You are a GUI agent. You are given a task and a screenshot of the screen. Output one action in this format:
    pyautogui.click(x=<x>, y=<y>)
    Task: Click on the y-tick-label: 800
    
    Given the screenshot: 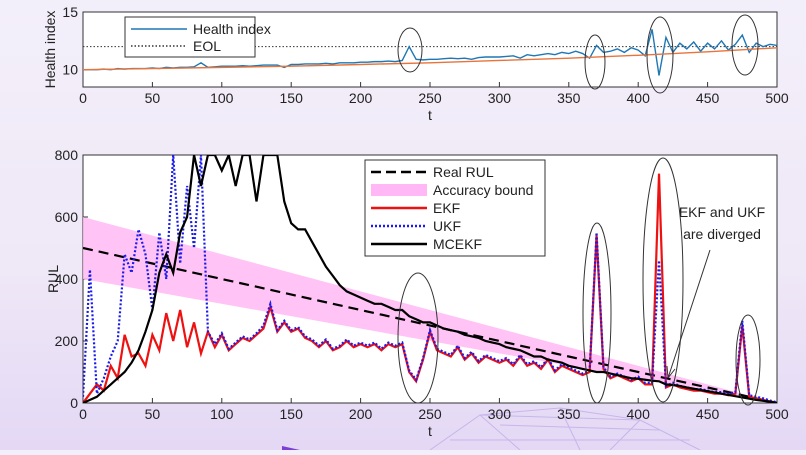 What is the action you would take?
    pyautogui.click(x=67, y=155)
    